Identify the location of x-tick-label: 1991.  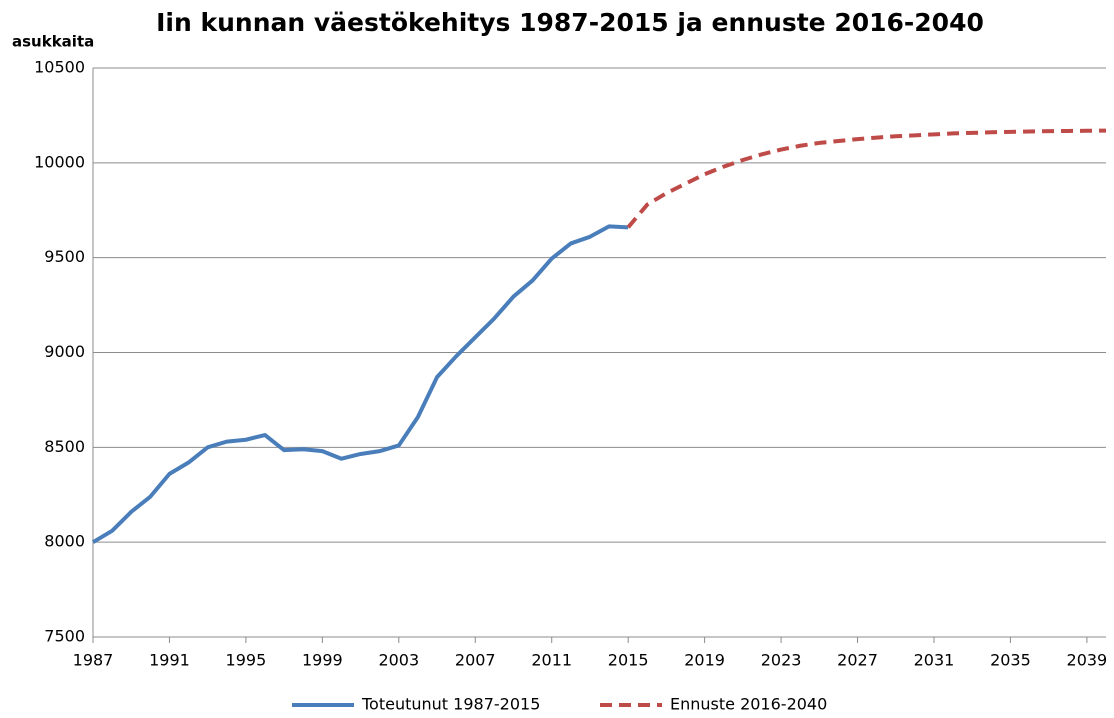
(169, 660).